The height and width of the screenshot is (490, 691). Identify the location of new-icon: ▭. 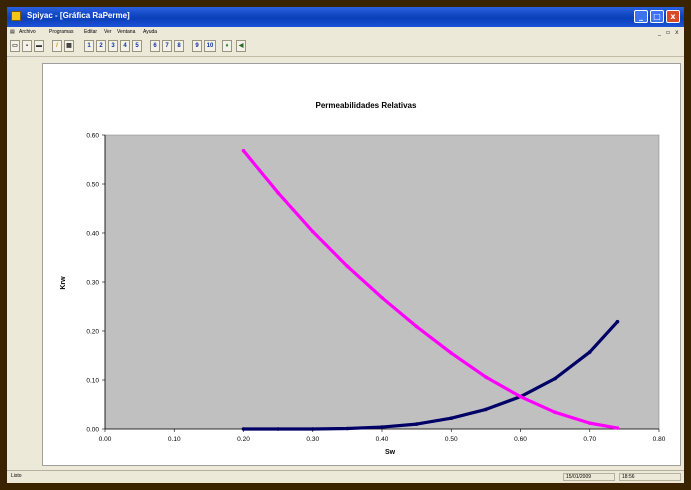
(15, 46).